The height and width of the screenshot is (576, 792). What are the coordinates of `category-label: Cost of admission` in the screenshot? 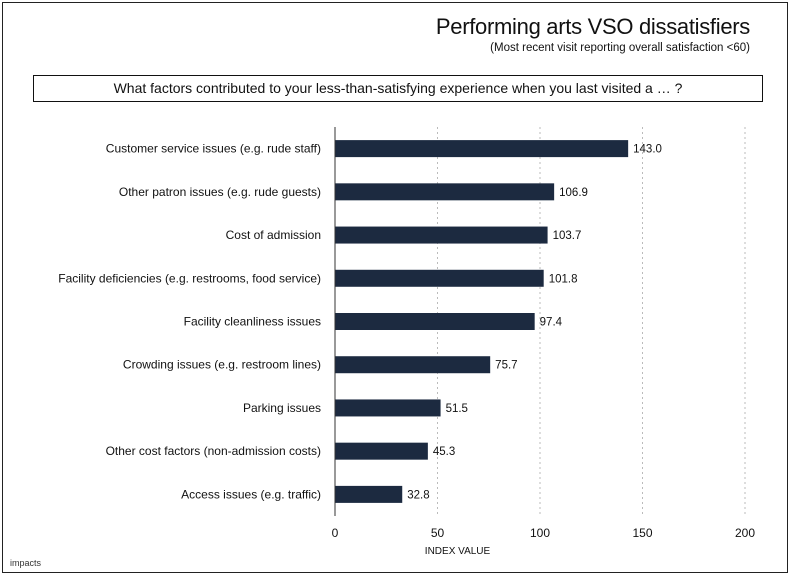 It's located at (273, 235).